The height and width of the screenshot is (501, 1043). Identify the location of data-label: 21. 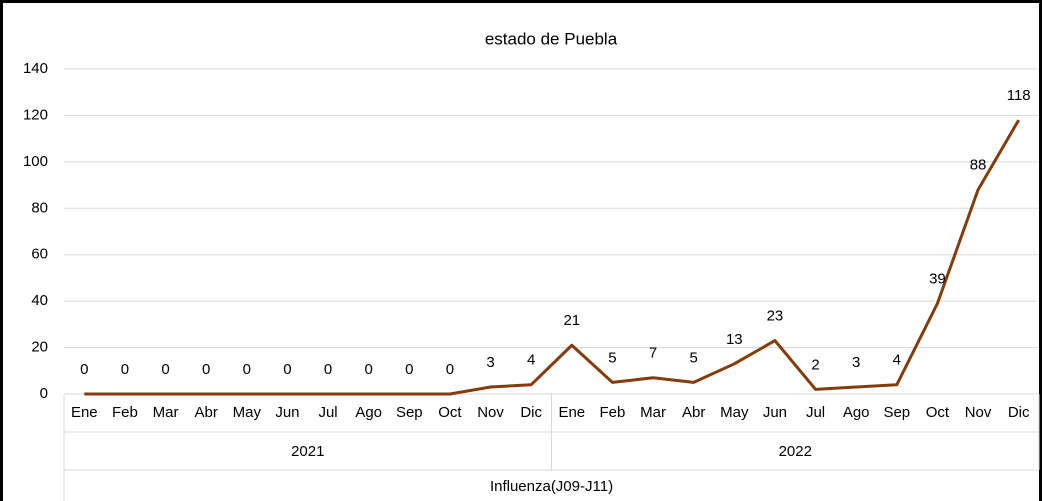
(571, 320).